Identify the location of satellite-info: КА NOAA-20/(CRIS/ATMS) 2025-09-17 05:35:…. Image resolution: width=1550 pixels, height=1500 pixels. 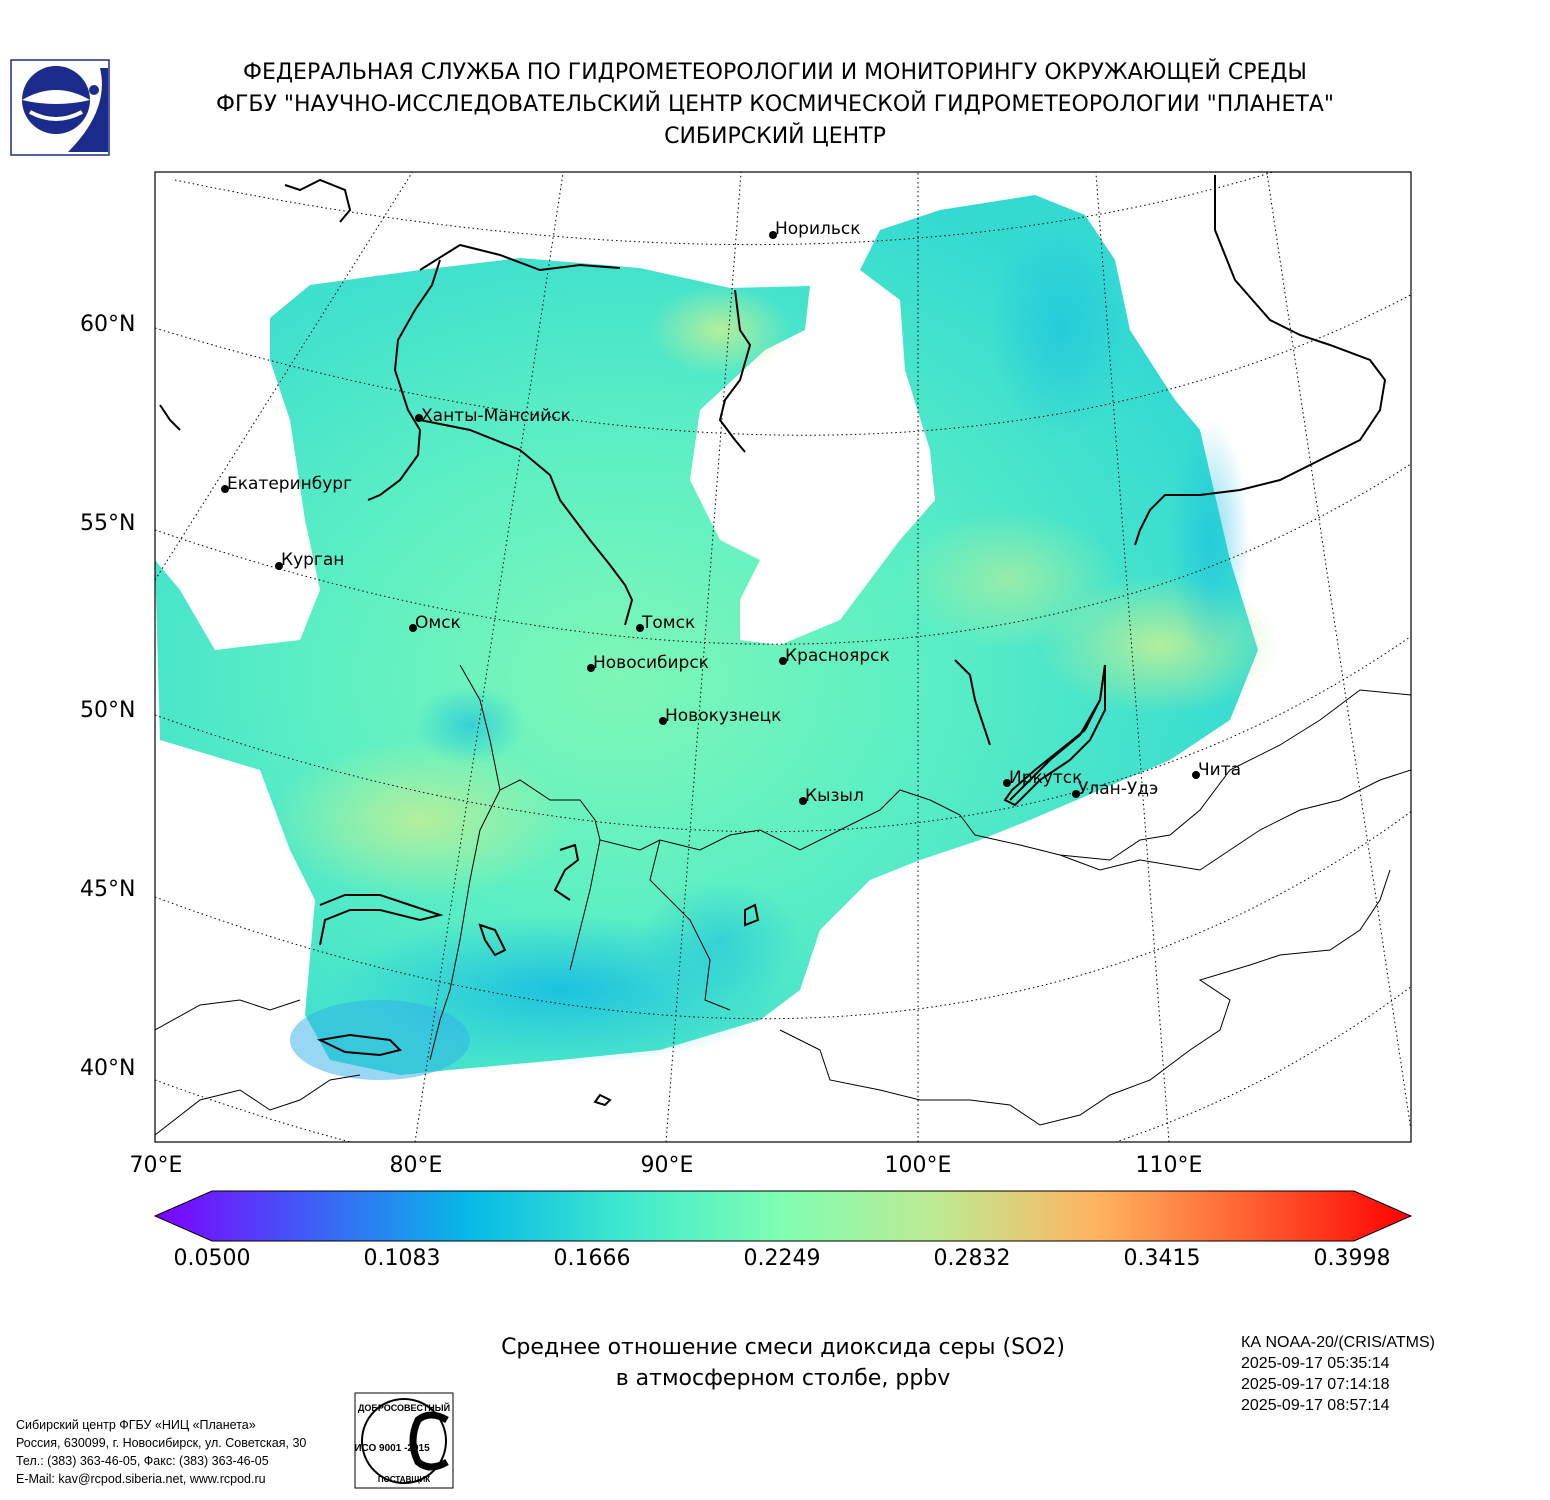
(1338, 1374).